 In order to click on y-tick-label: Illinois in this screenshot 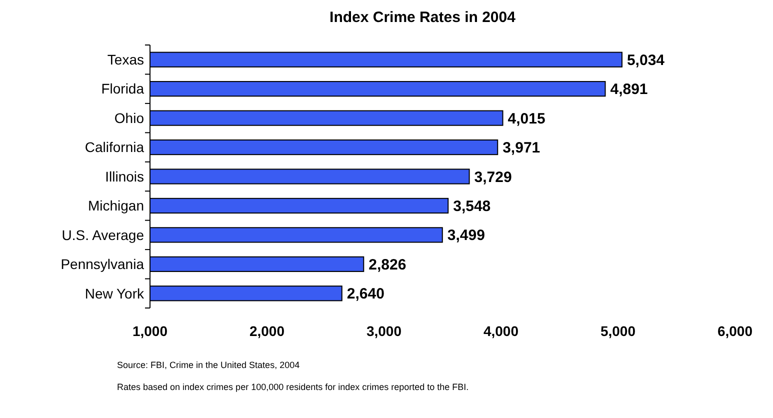, I will do `click(124, 176)`.